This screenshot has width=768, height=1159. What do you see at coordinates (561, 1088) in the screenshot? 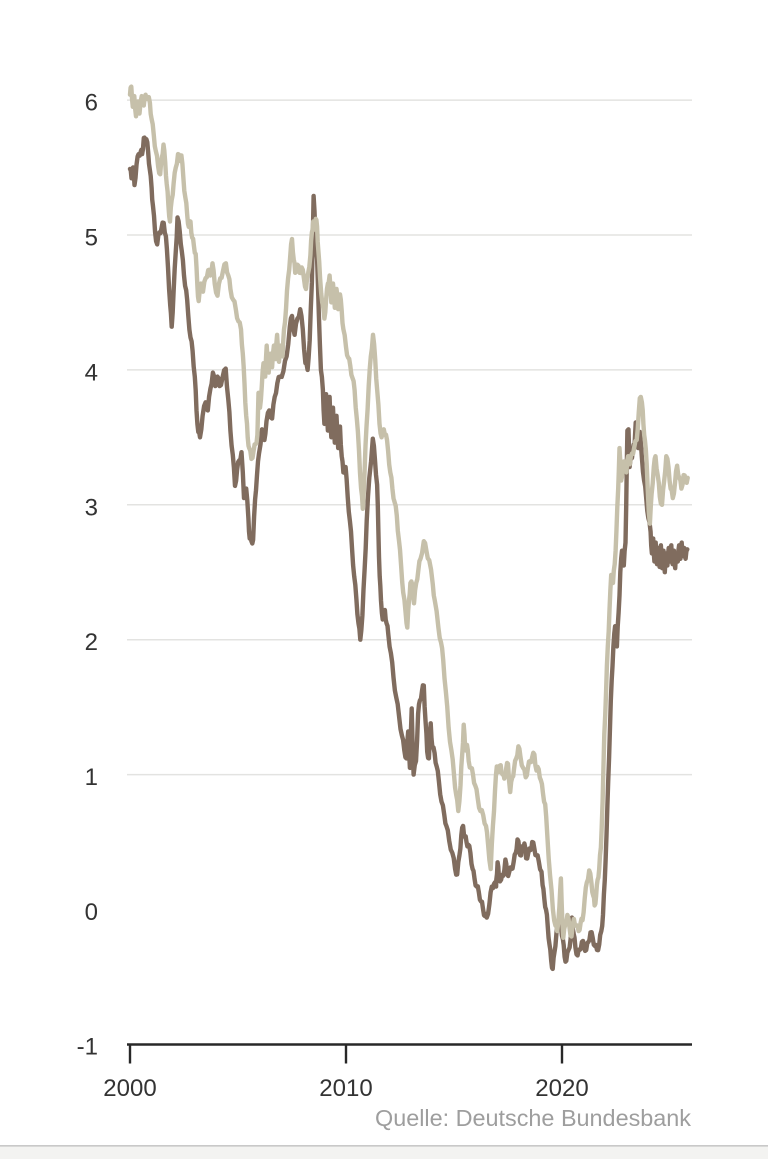
I see `svg-text: 2020` at bounding box center [561, 1088].